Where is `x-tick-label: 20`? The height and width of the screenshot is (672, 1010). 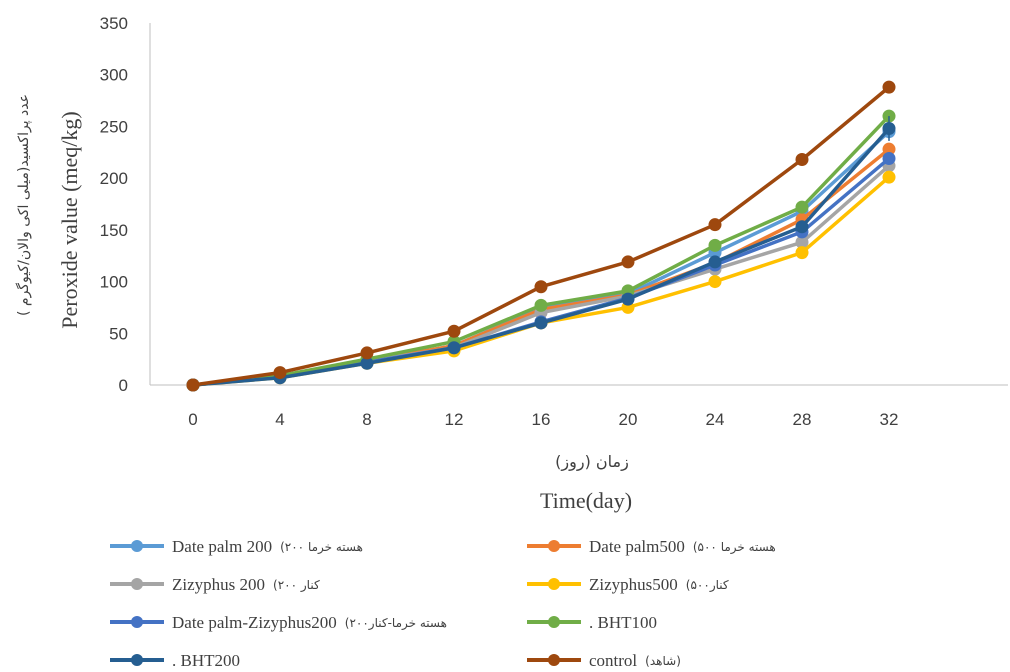 x-tick-label: 20 is located at coordinates (628, 419).